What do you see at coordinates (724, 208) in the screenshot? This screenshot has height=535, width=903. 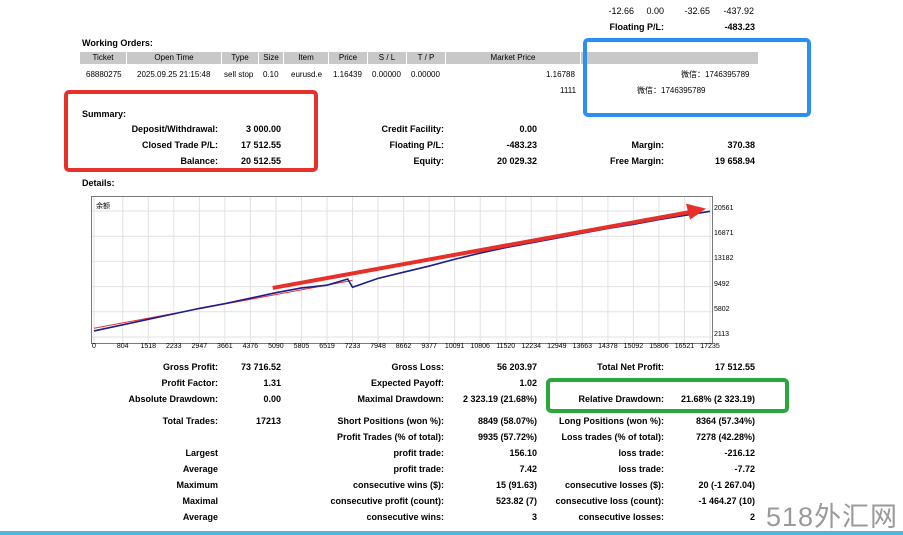 I see `y-tick-label: 20561` at bounding box center [724, 208].